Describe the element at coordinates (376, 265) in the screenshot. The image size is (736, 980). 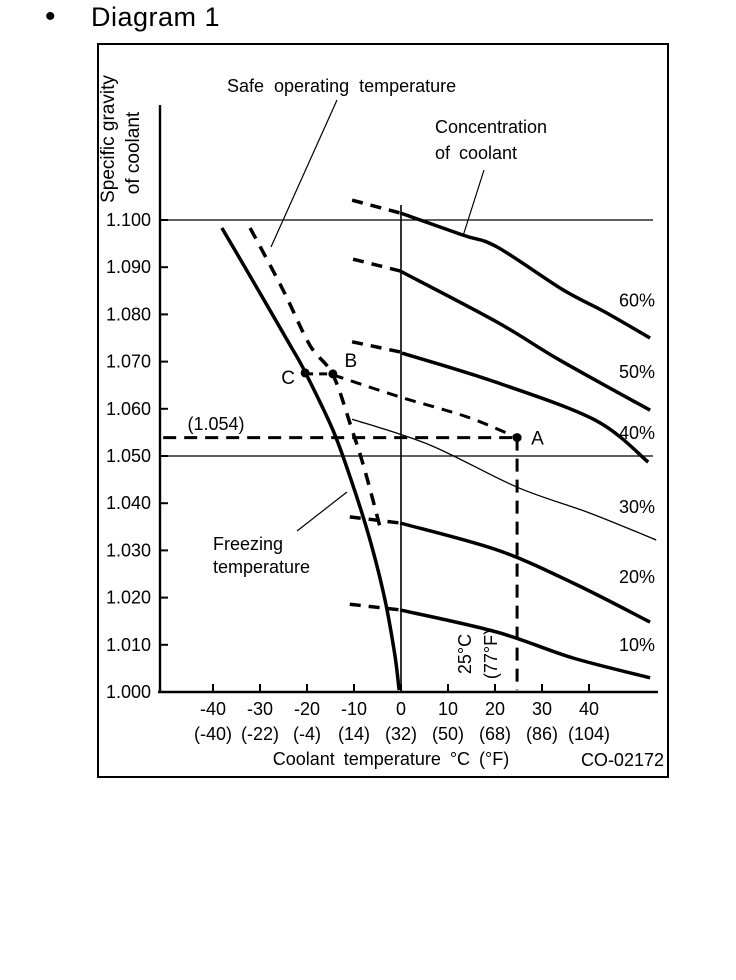
I see `concentration-curve-intro-50%` at that location.